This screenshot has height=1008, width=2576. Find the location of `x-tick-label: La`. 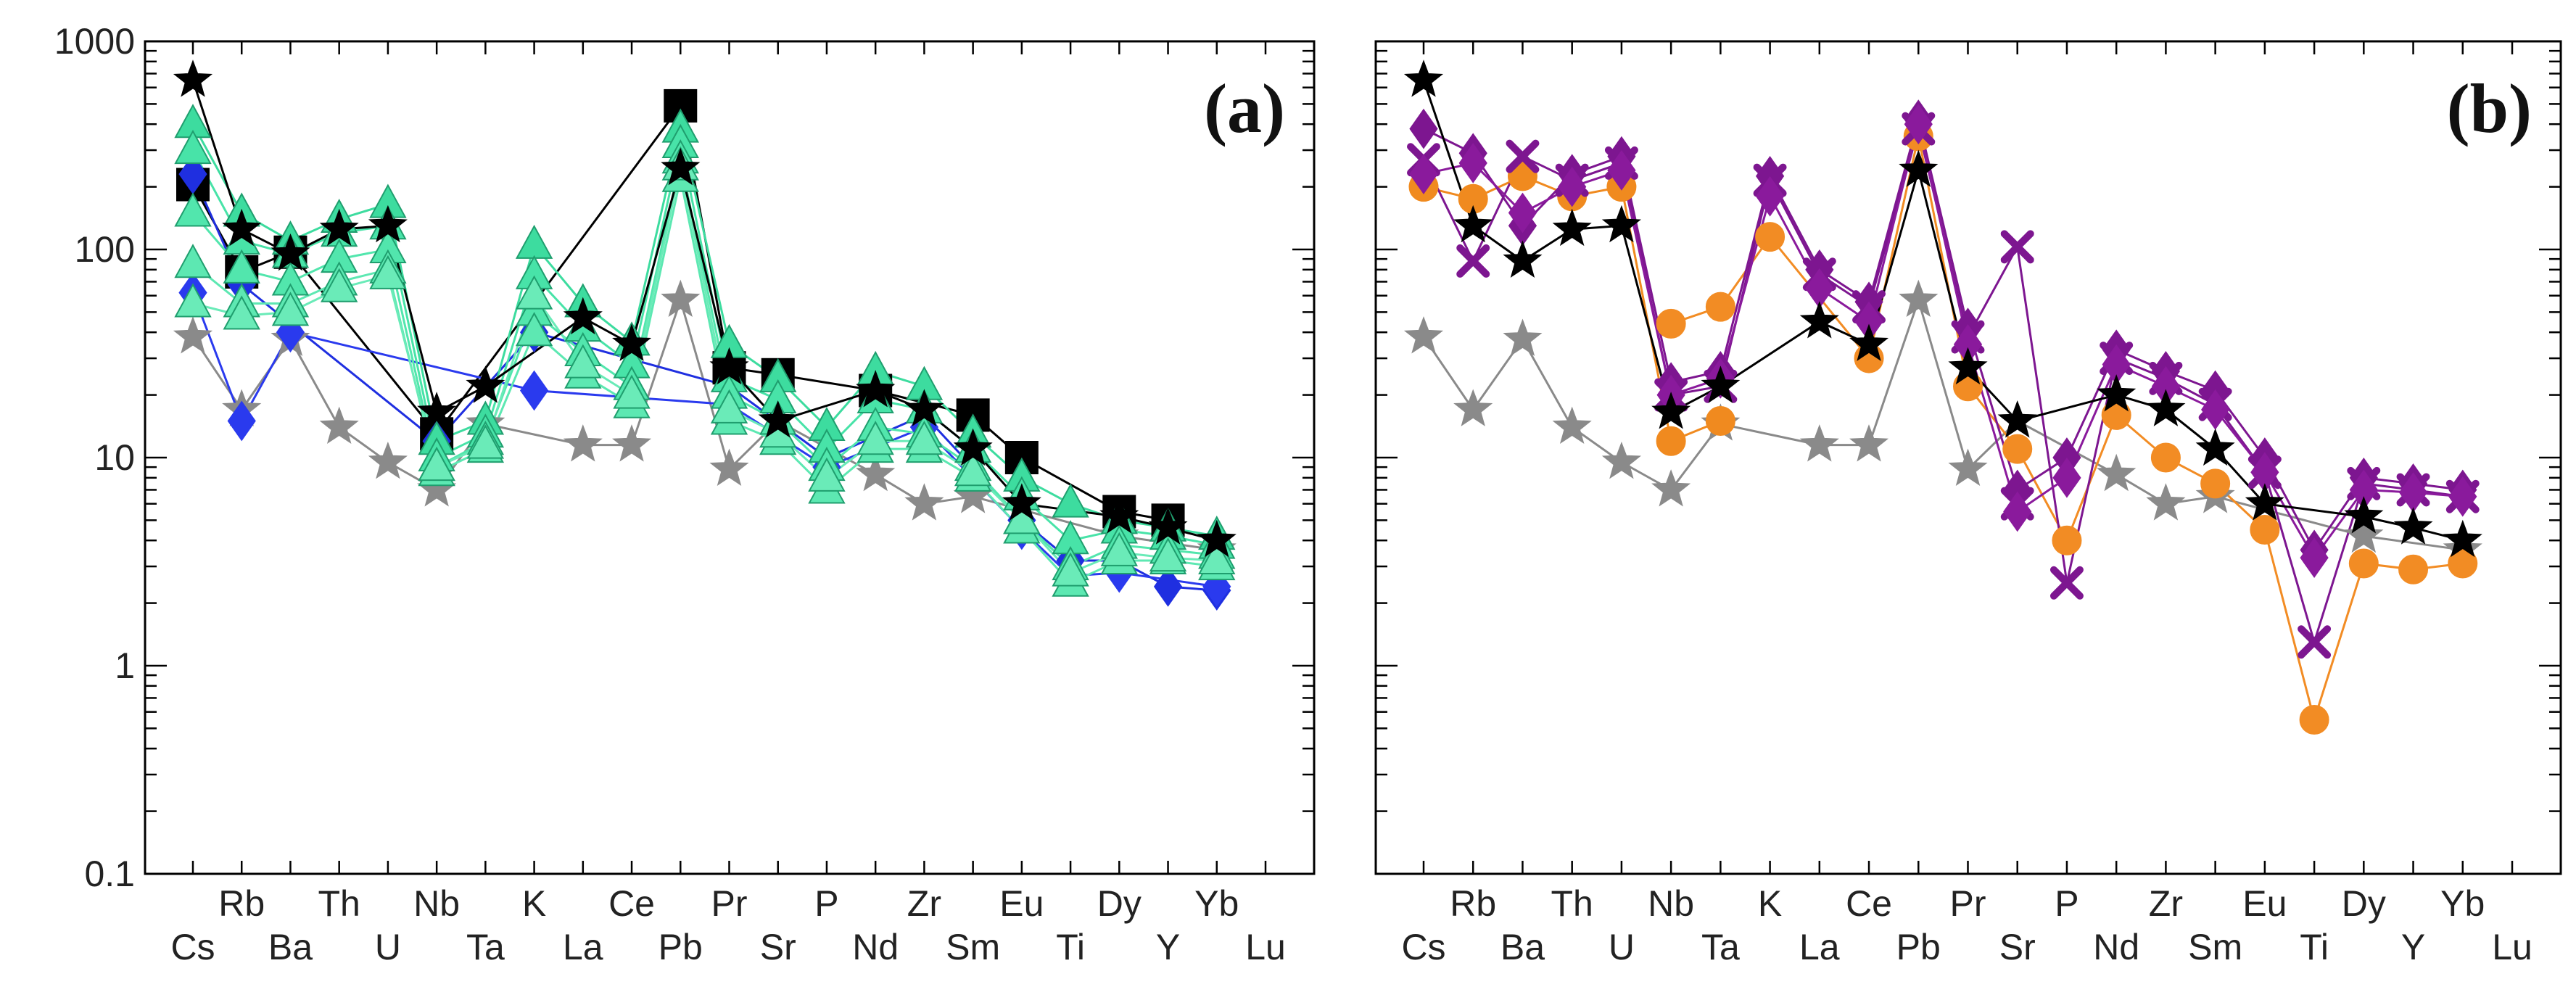

x-tick-label: La is located at coordinates (583, 947).